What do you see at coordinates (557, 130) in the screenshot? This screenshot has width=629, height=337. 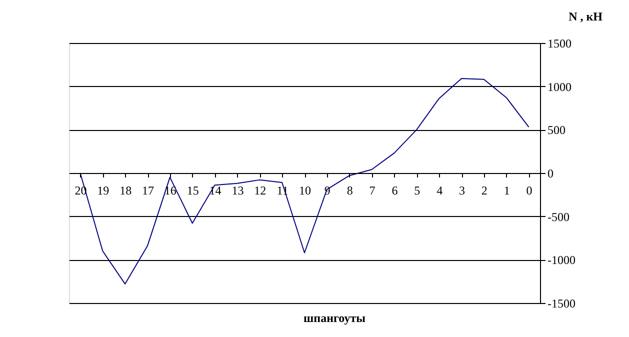 I see `y-tick-label: 500` at bounding box center [557, 130].